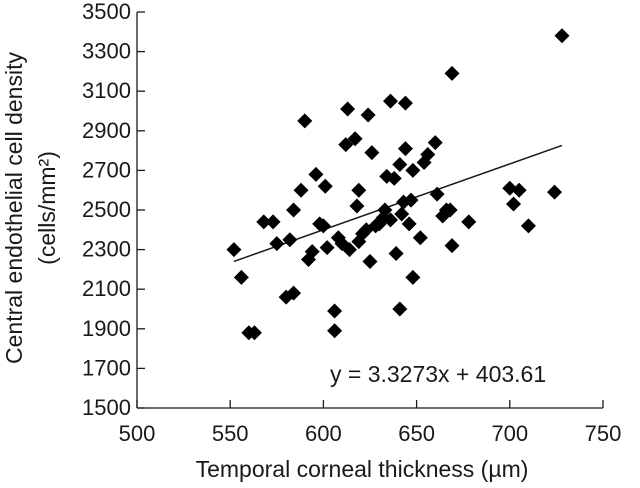 This screenshot has width=640, height=488. Describe the element at coordinates (106, 90) in the screenshot. I see `y-tick-label: 3100` at that location.